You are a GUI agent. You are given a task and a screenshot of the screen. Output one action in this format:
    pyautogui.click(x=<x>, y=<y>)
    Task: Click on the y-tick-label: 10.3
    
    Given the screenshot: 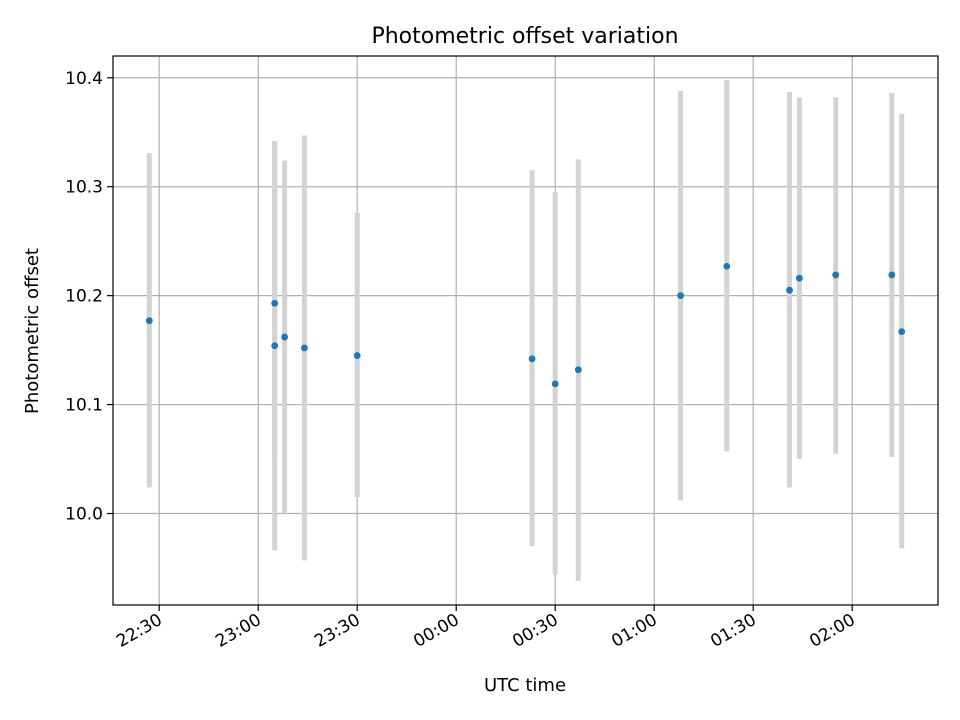 What is the action you would take?
    pyautogui.click(x=84, y=188)
    